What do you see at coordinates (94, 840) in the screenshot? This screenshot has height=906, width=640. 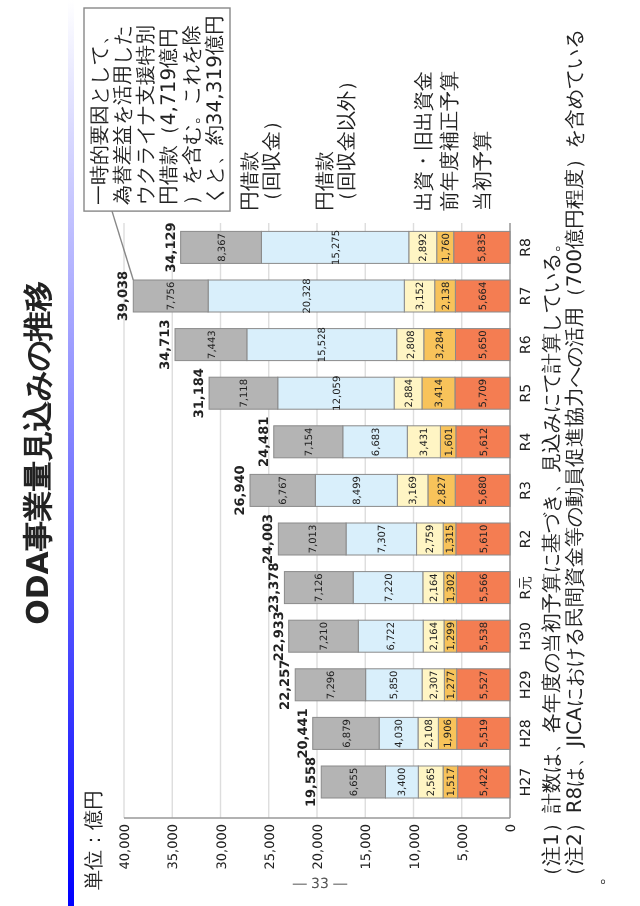 I see `text: 単位：億円` at bounding box center [94, 840].